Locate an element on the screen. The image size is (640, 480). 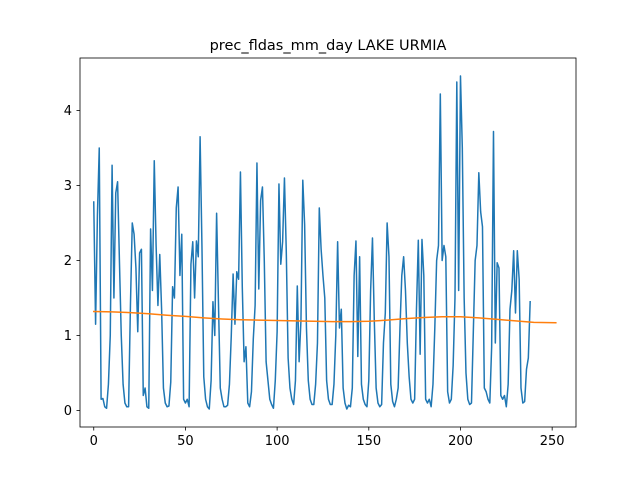
y-tick-label: 4 is located at coordinates (68, 111).